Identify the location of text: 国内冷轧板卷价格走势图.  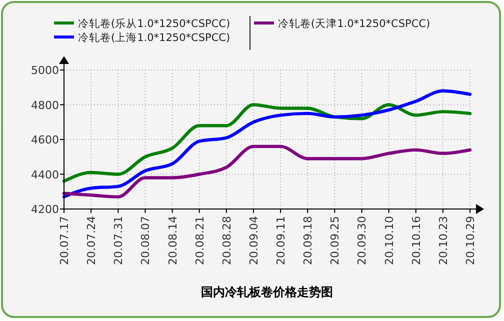
(267, 292).